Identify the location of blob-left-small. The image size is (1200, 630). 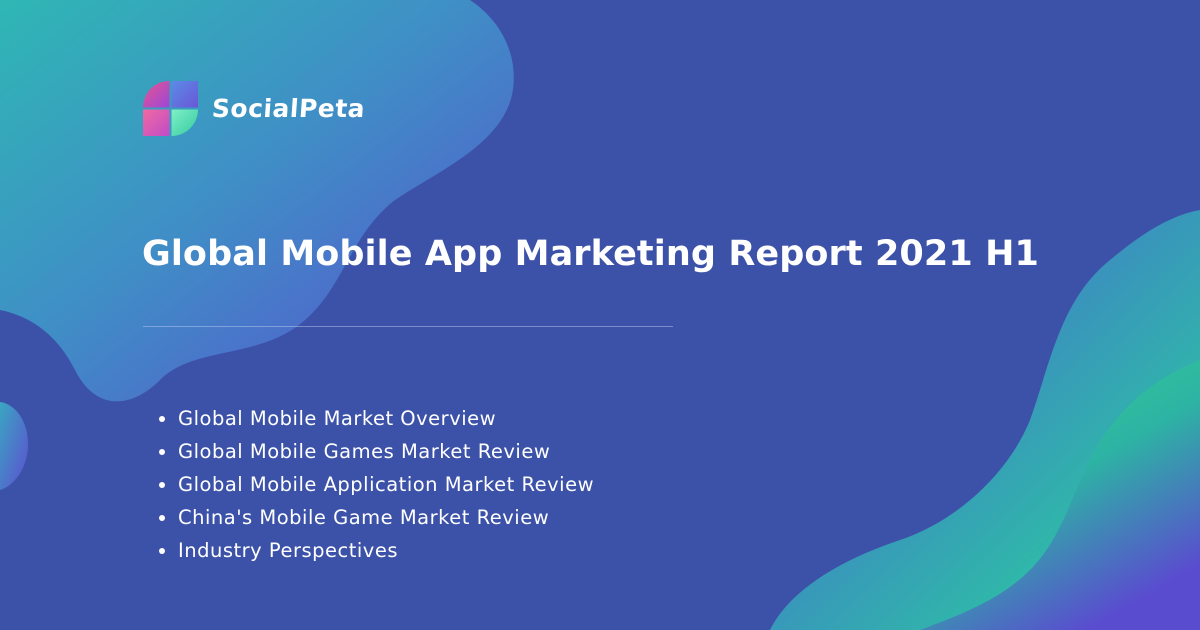
(14, 446).